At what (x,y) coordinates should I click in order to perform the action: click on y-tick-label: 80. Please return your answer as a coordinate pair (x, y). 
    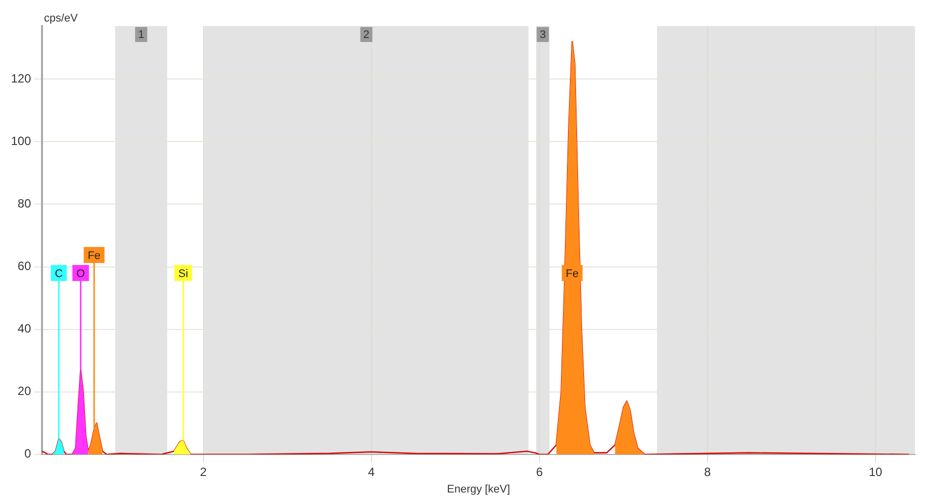
    Looking at the image, I should click on (25, 203).